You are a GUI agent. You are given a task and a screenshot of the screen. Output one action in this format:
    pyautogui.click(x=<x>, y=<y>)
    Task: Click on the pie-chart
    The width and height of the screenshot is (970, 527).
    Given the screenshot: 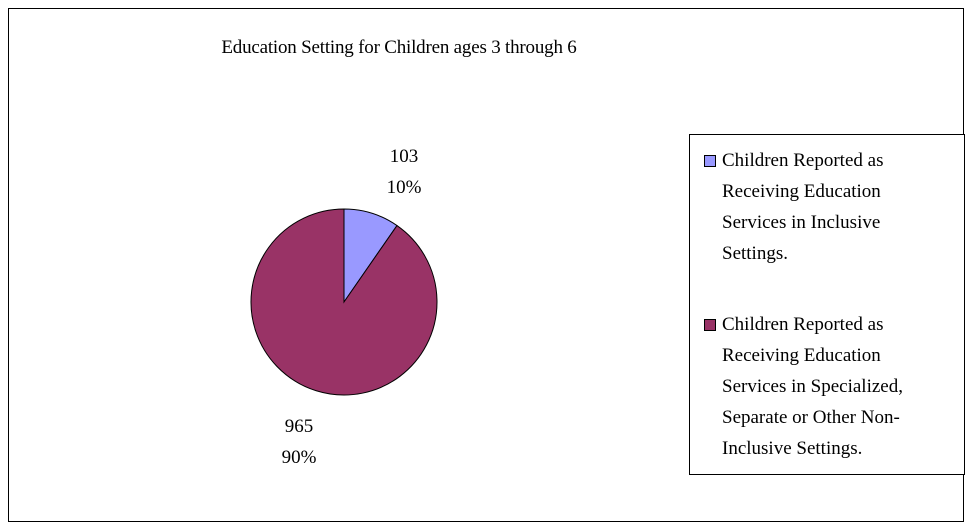 What is the action you would take?
    pyautogui.click(x=344, y=302)
    